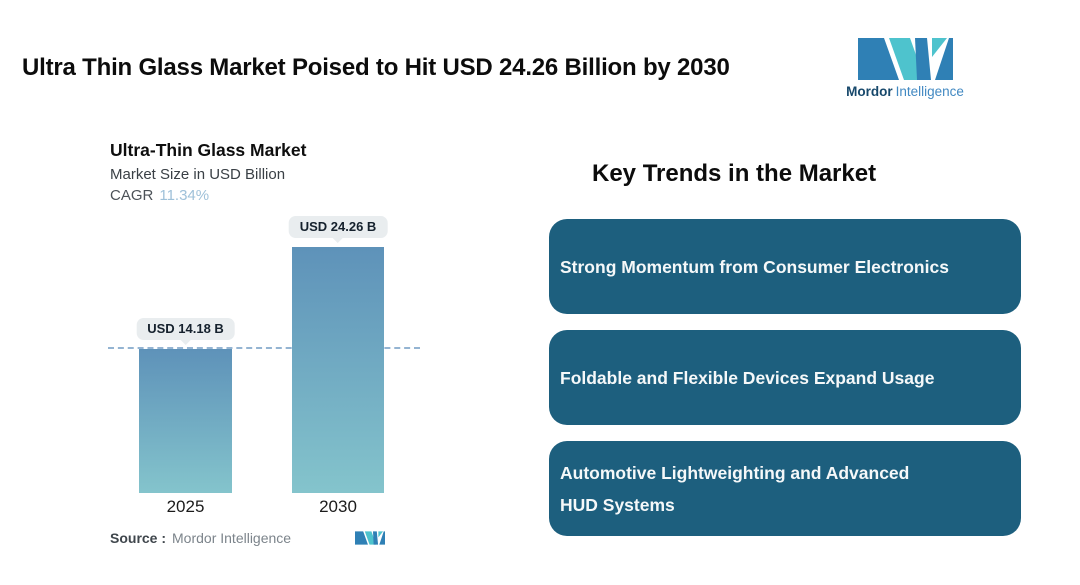  I want to click on cagr-row: CAGR 11.34%, so click(159, 195).